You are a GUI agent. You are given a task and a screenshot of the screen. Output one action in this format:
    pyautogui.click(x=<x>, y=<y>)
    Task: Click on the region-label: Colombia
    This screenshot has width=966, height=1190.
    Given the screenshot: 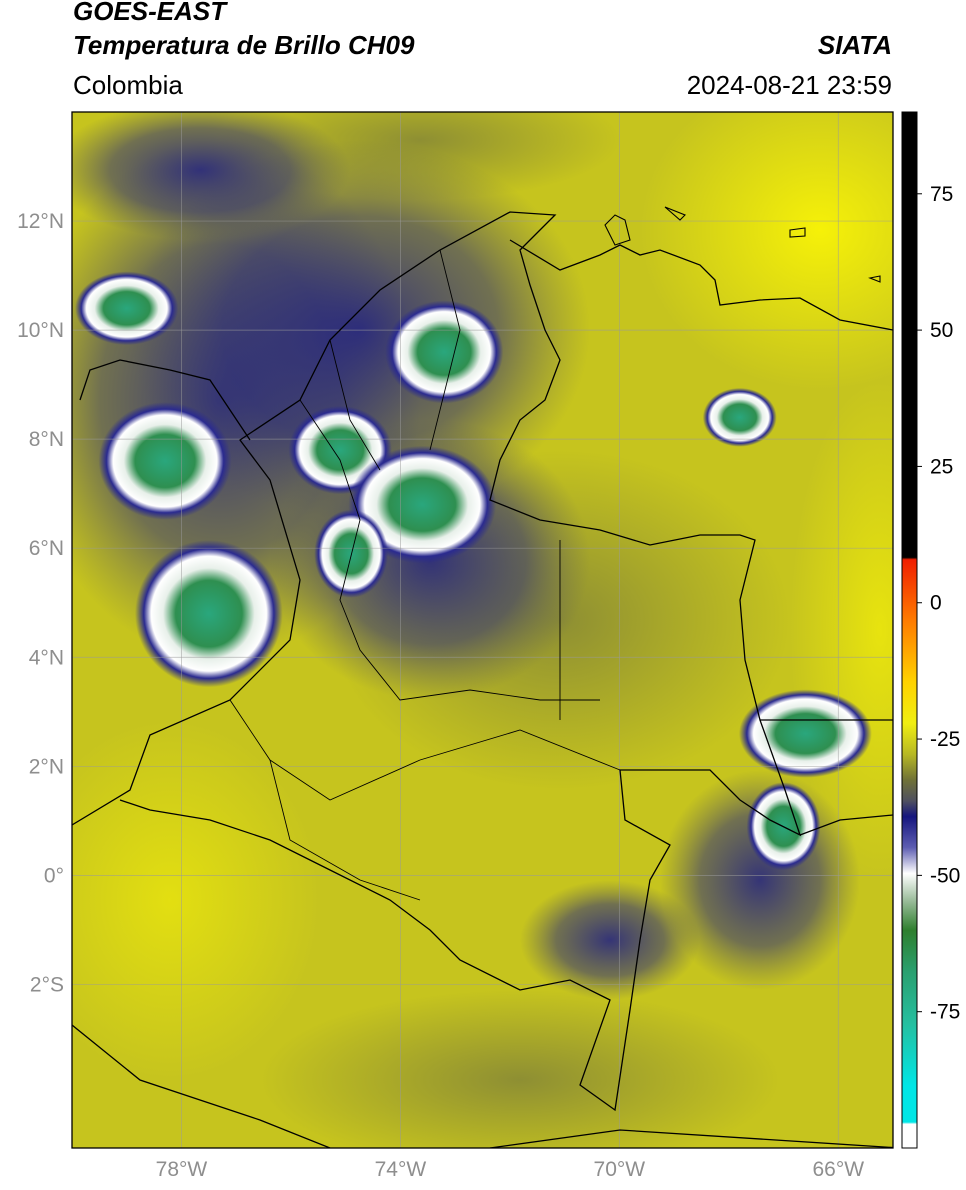 What is the action you would take?
    pyautogui.click(x=128, y=85)
    